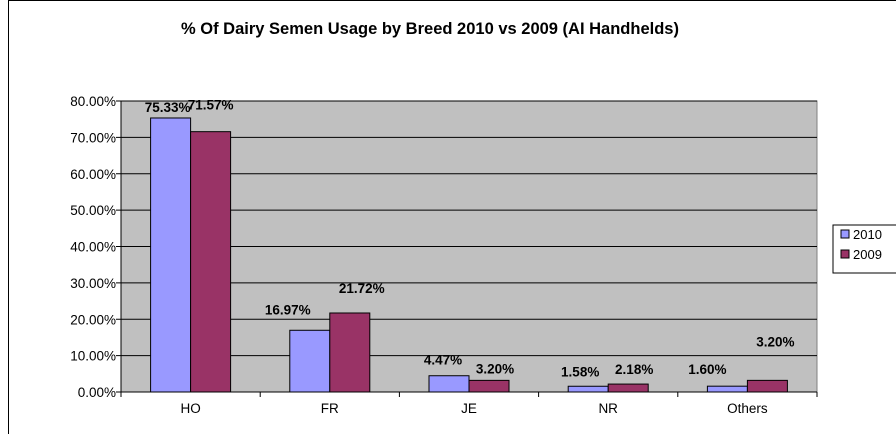  Describe the element at coordinates (845, 254) in the screenshot. I see `legend-swatch-2009` at that location.